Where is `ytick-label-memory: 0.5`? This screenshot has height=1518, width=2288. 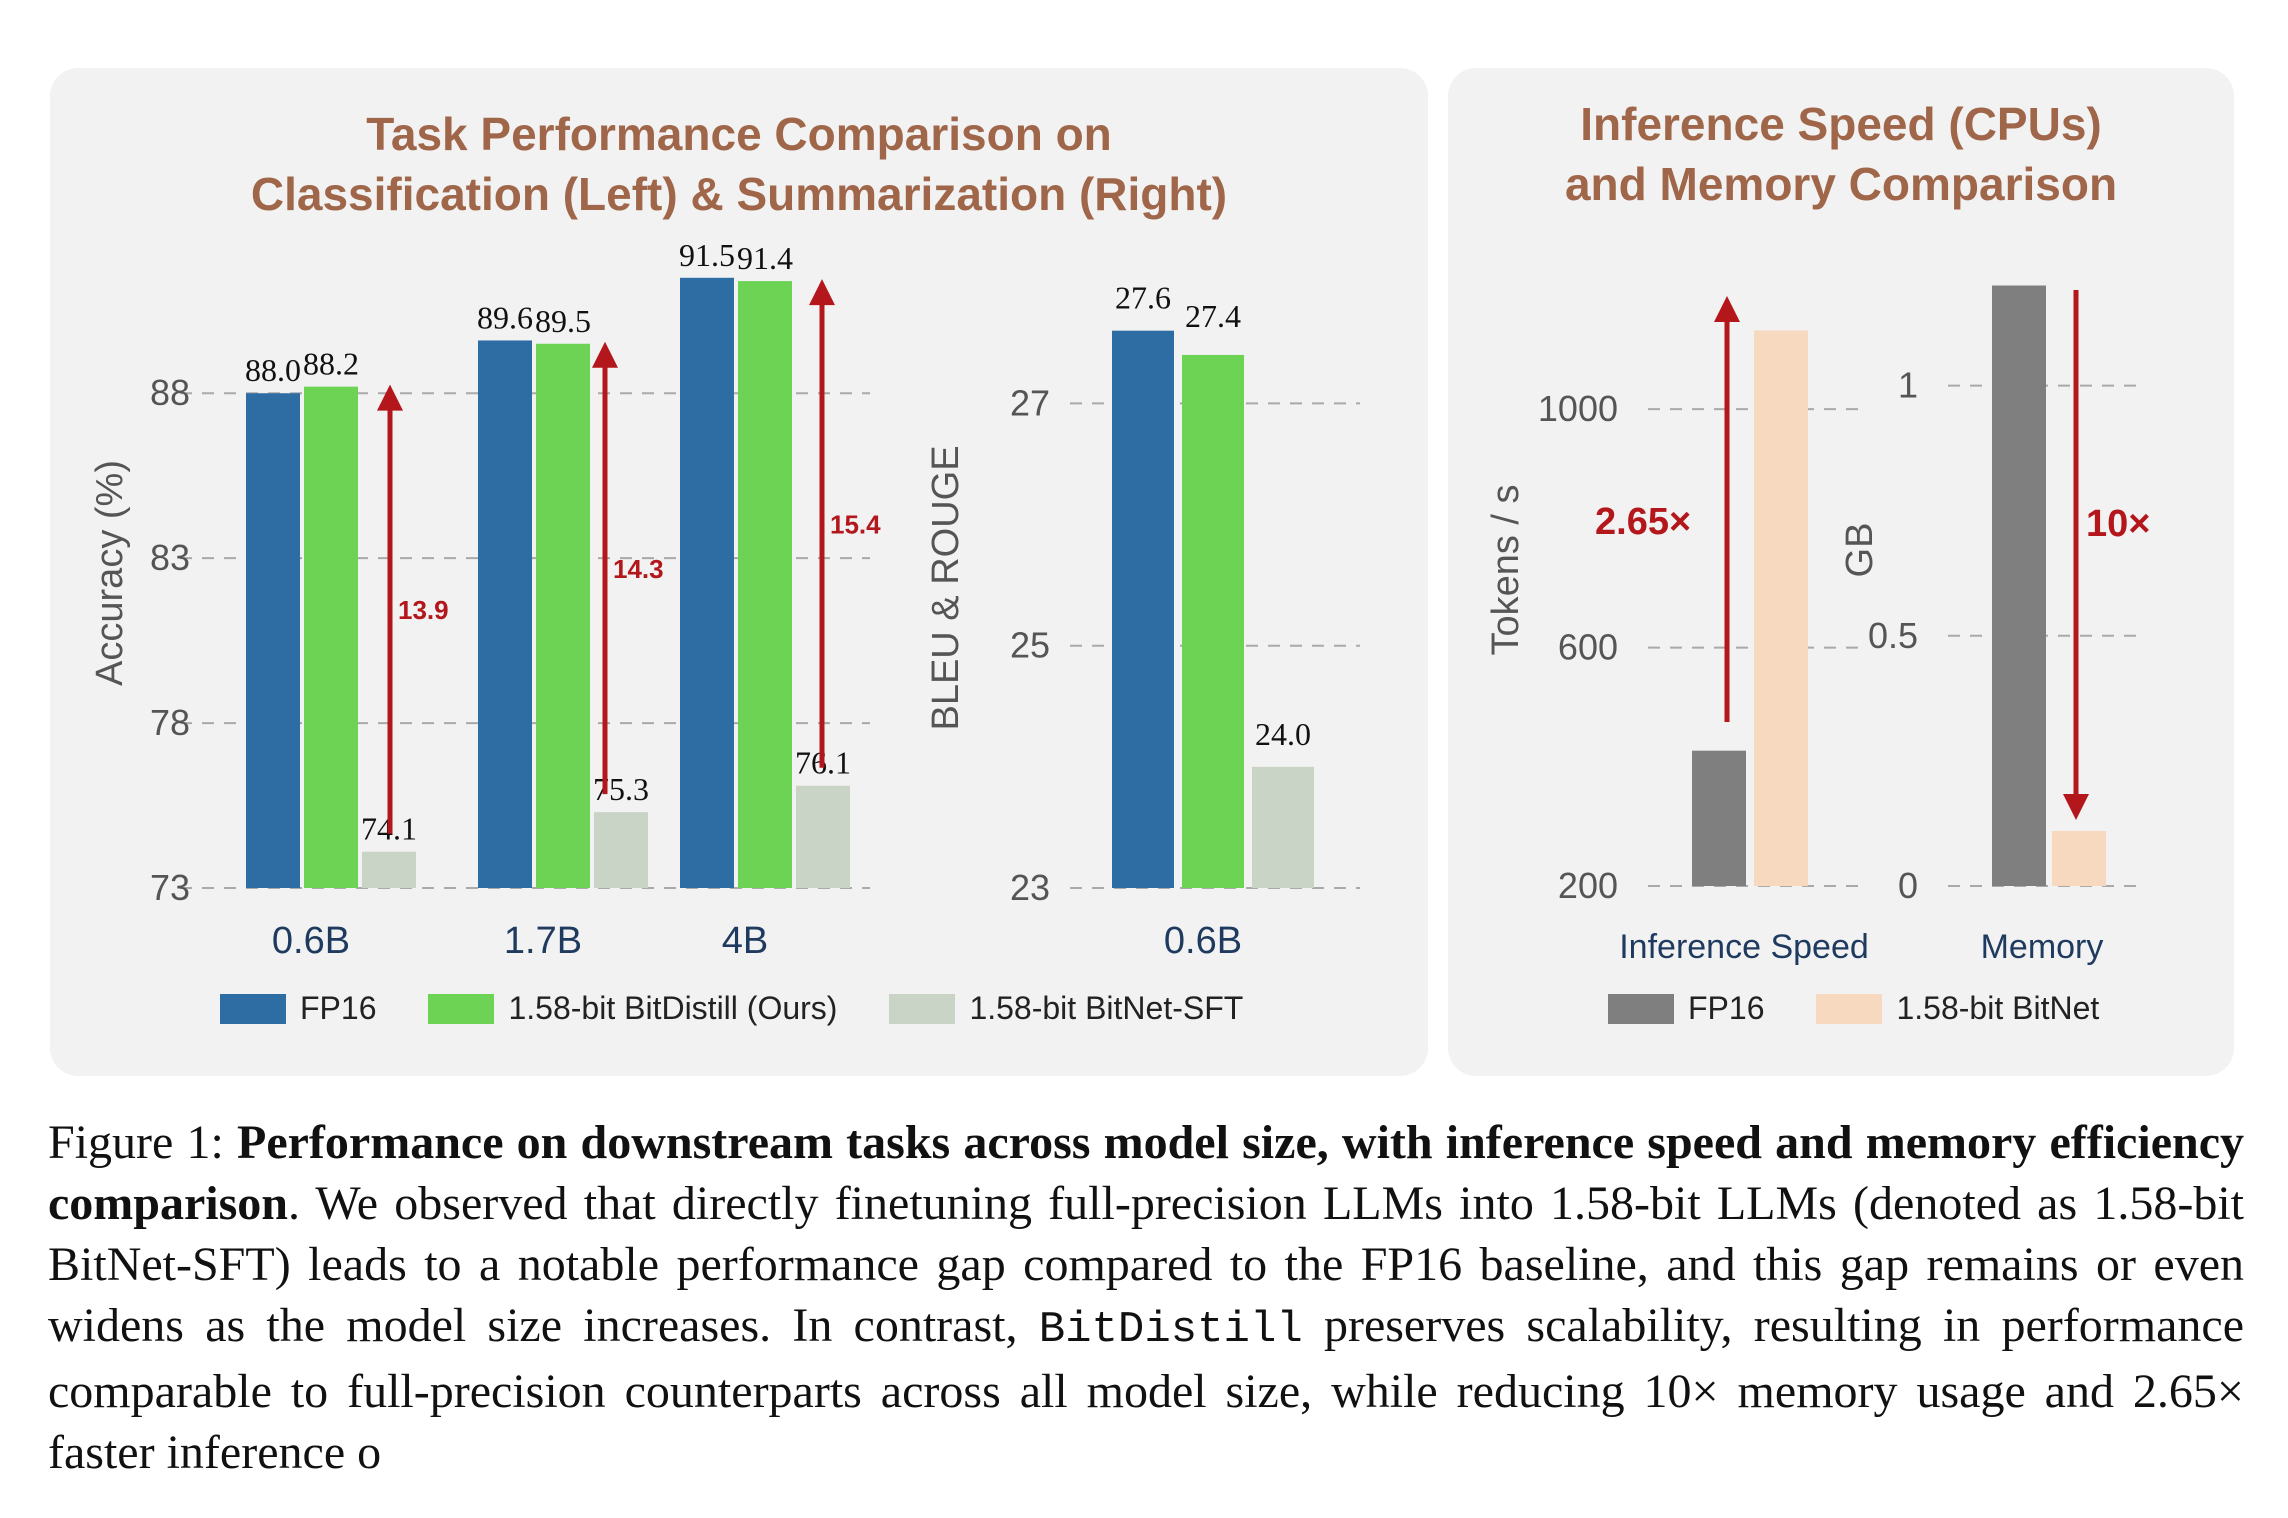 ytick-label-memory: 0.5 is located at coordinates (1893, 635).